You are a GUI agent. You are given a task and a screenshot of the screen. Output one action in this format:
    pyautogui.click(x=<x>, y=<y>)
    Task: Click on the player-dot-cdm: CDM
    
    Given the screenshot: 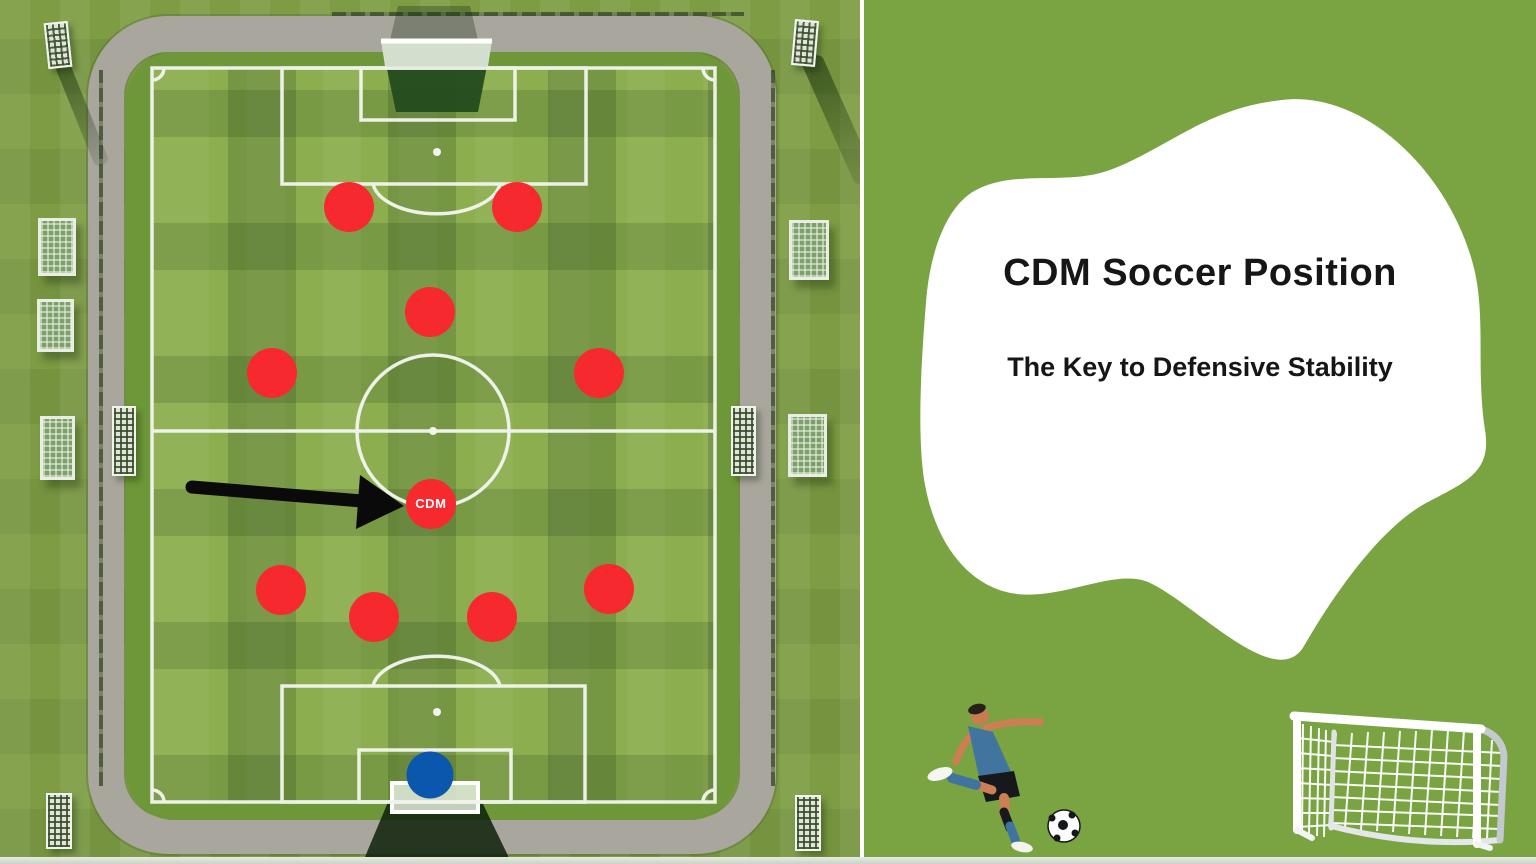 What is the action you would take?
    pyautogui.click(x=430, y=503)
    